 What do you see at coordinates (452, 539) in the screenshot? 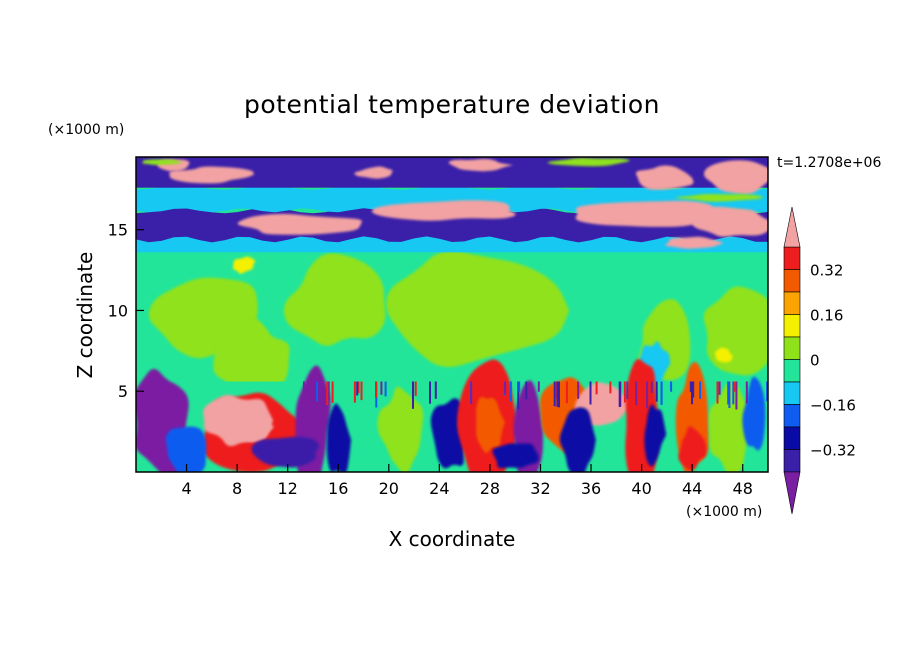
I see `x-axis-label: X coordinate` at bounding box center [452, 539].